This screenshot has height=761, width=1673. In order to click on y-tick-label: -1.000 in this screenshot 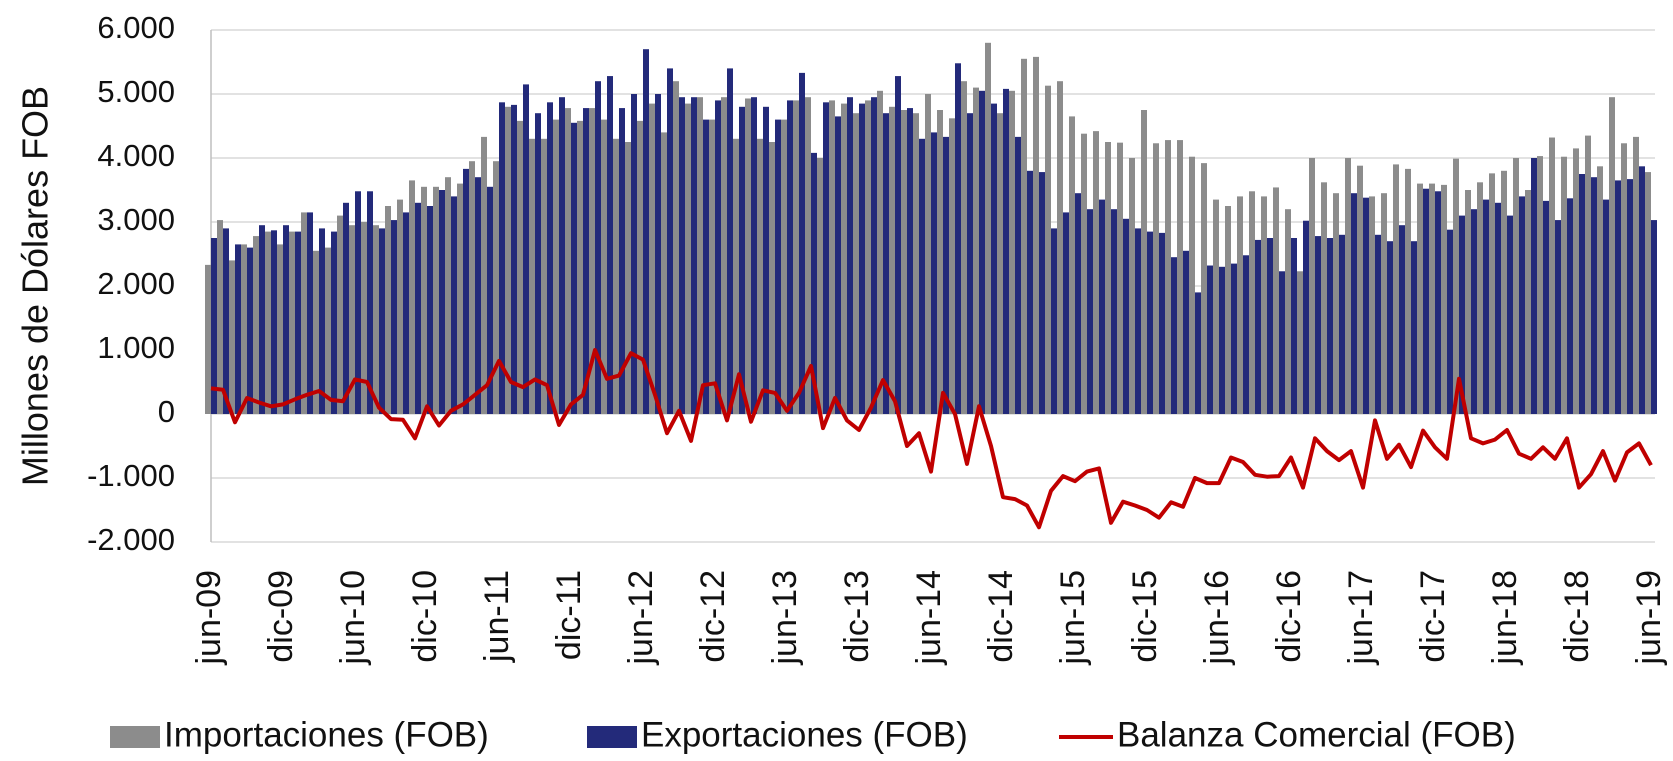, I will do `click(131, 475)`.